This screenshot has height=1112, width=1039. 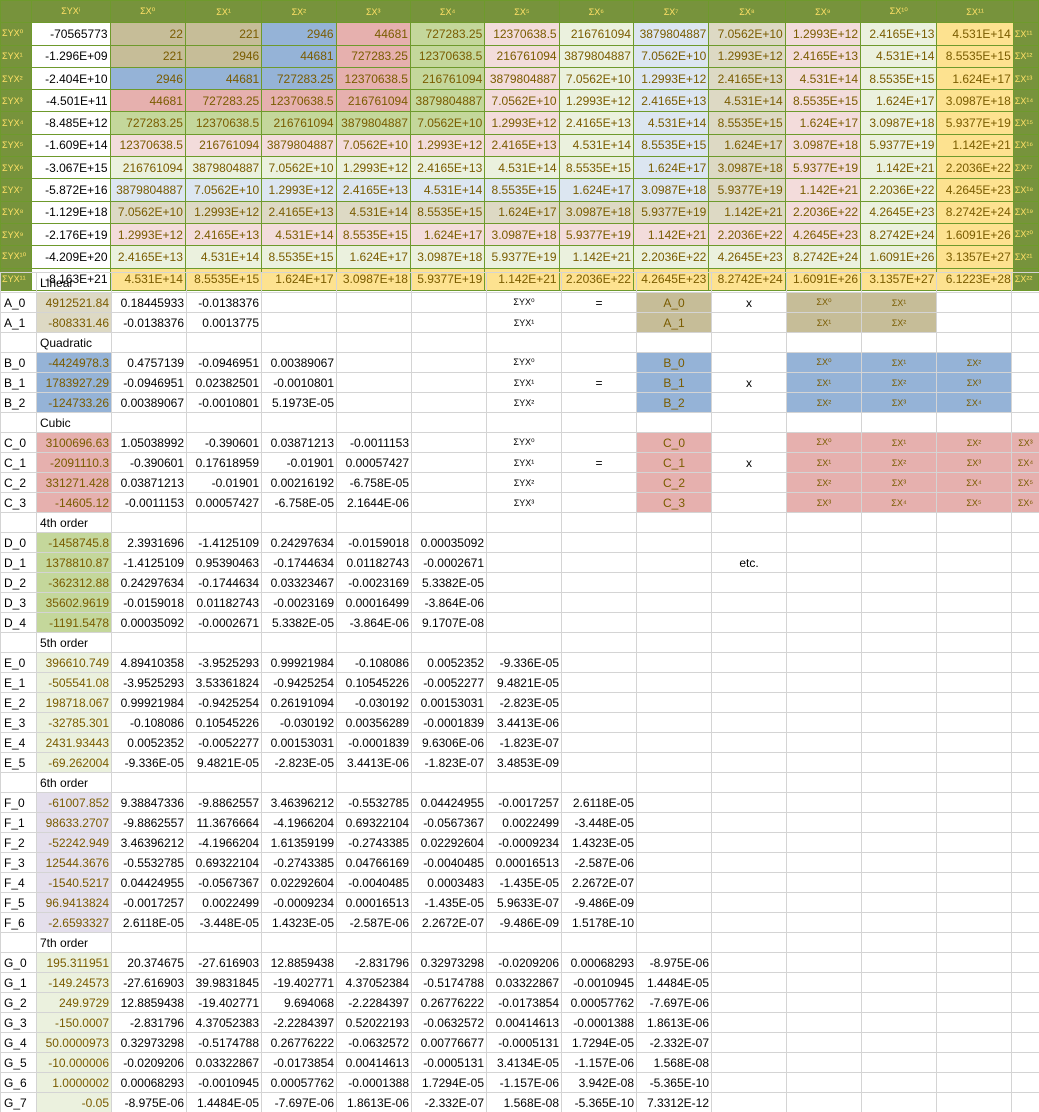 I want to click on sum-cell: 3.0987E+18, so click(x=899, y=123).